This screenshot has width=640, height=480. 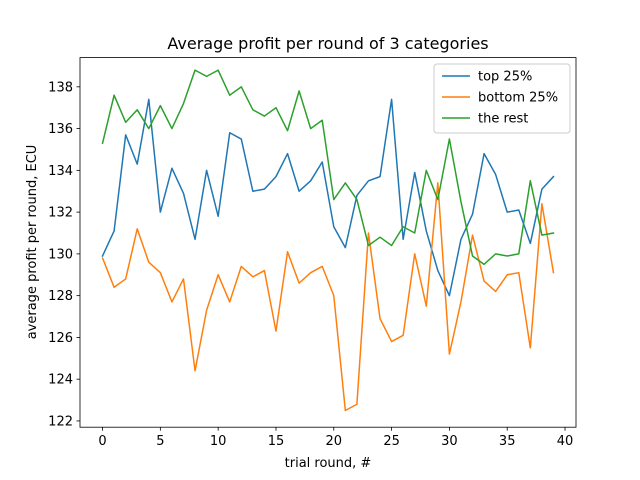 I want to click on legend: top 25% bottom 25% the rest, so click(x=502, y=98).